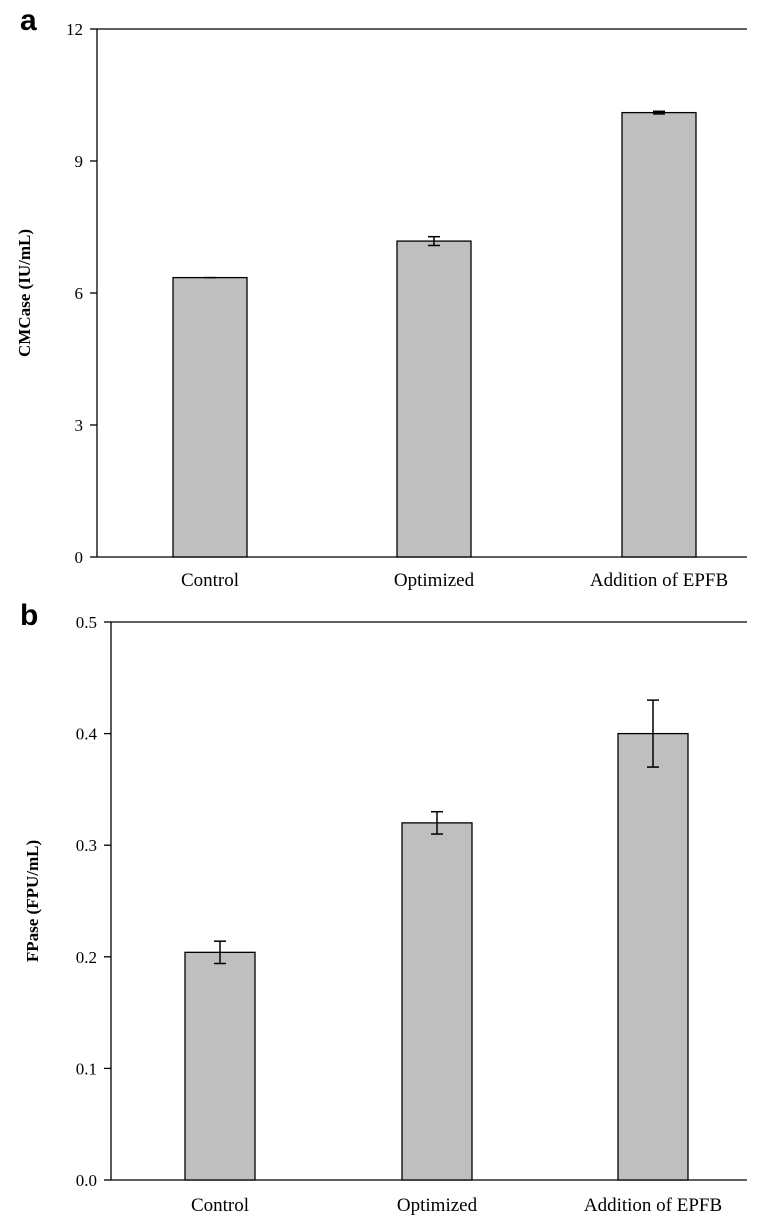 This screenshot has height=1218, width=760. I want to click on y-tick-label: 0.3, so click(86, 845).